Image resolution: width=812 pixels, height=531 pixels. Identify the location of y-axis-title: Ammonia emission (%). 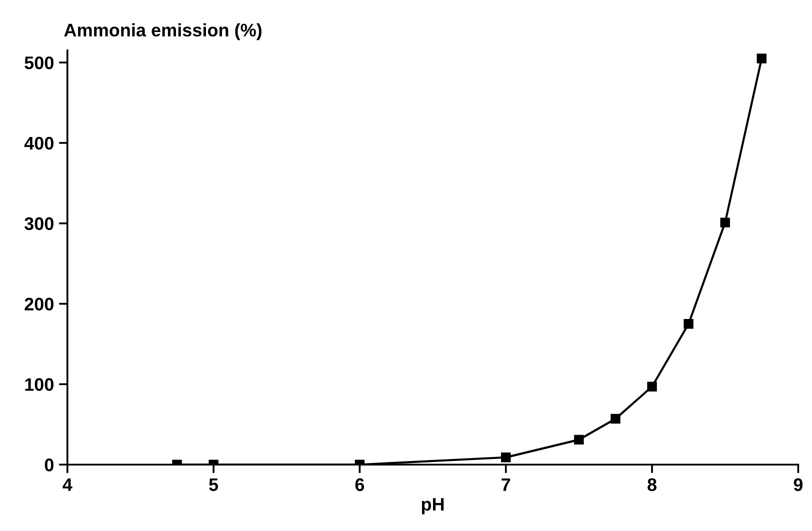
(163, 31).